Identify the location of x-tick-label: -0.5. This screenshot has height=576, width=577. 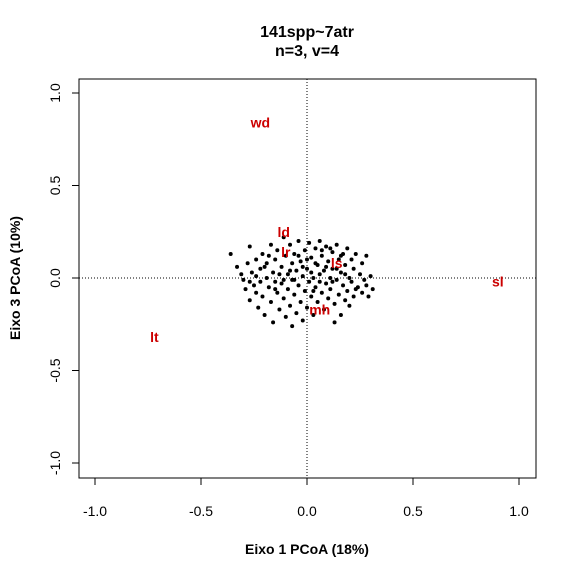
(201, 511).